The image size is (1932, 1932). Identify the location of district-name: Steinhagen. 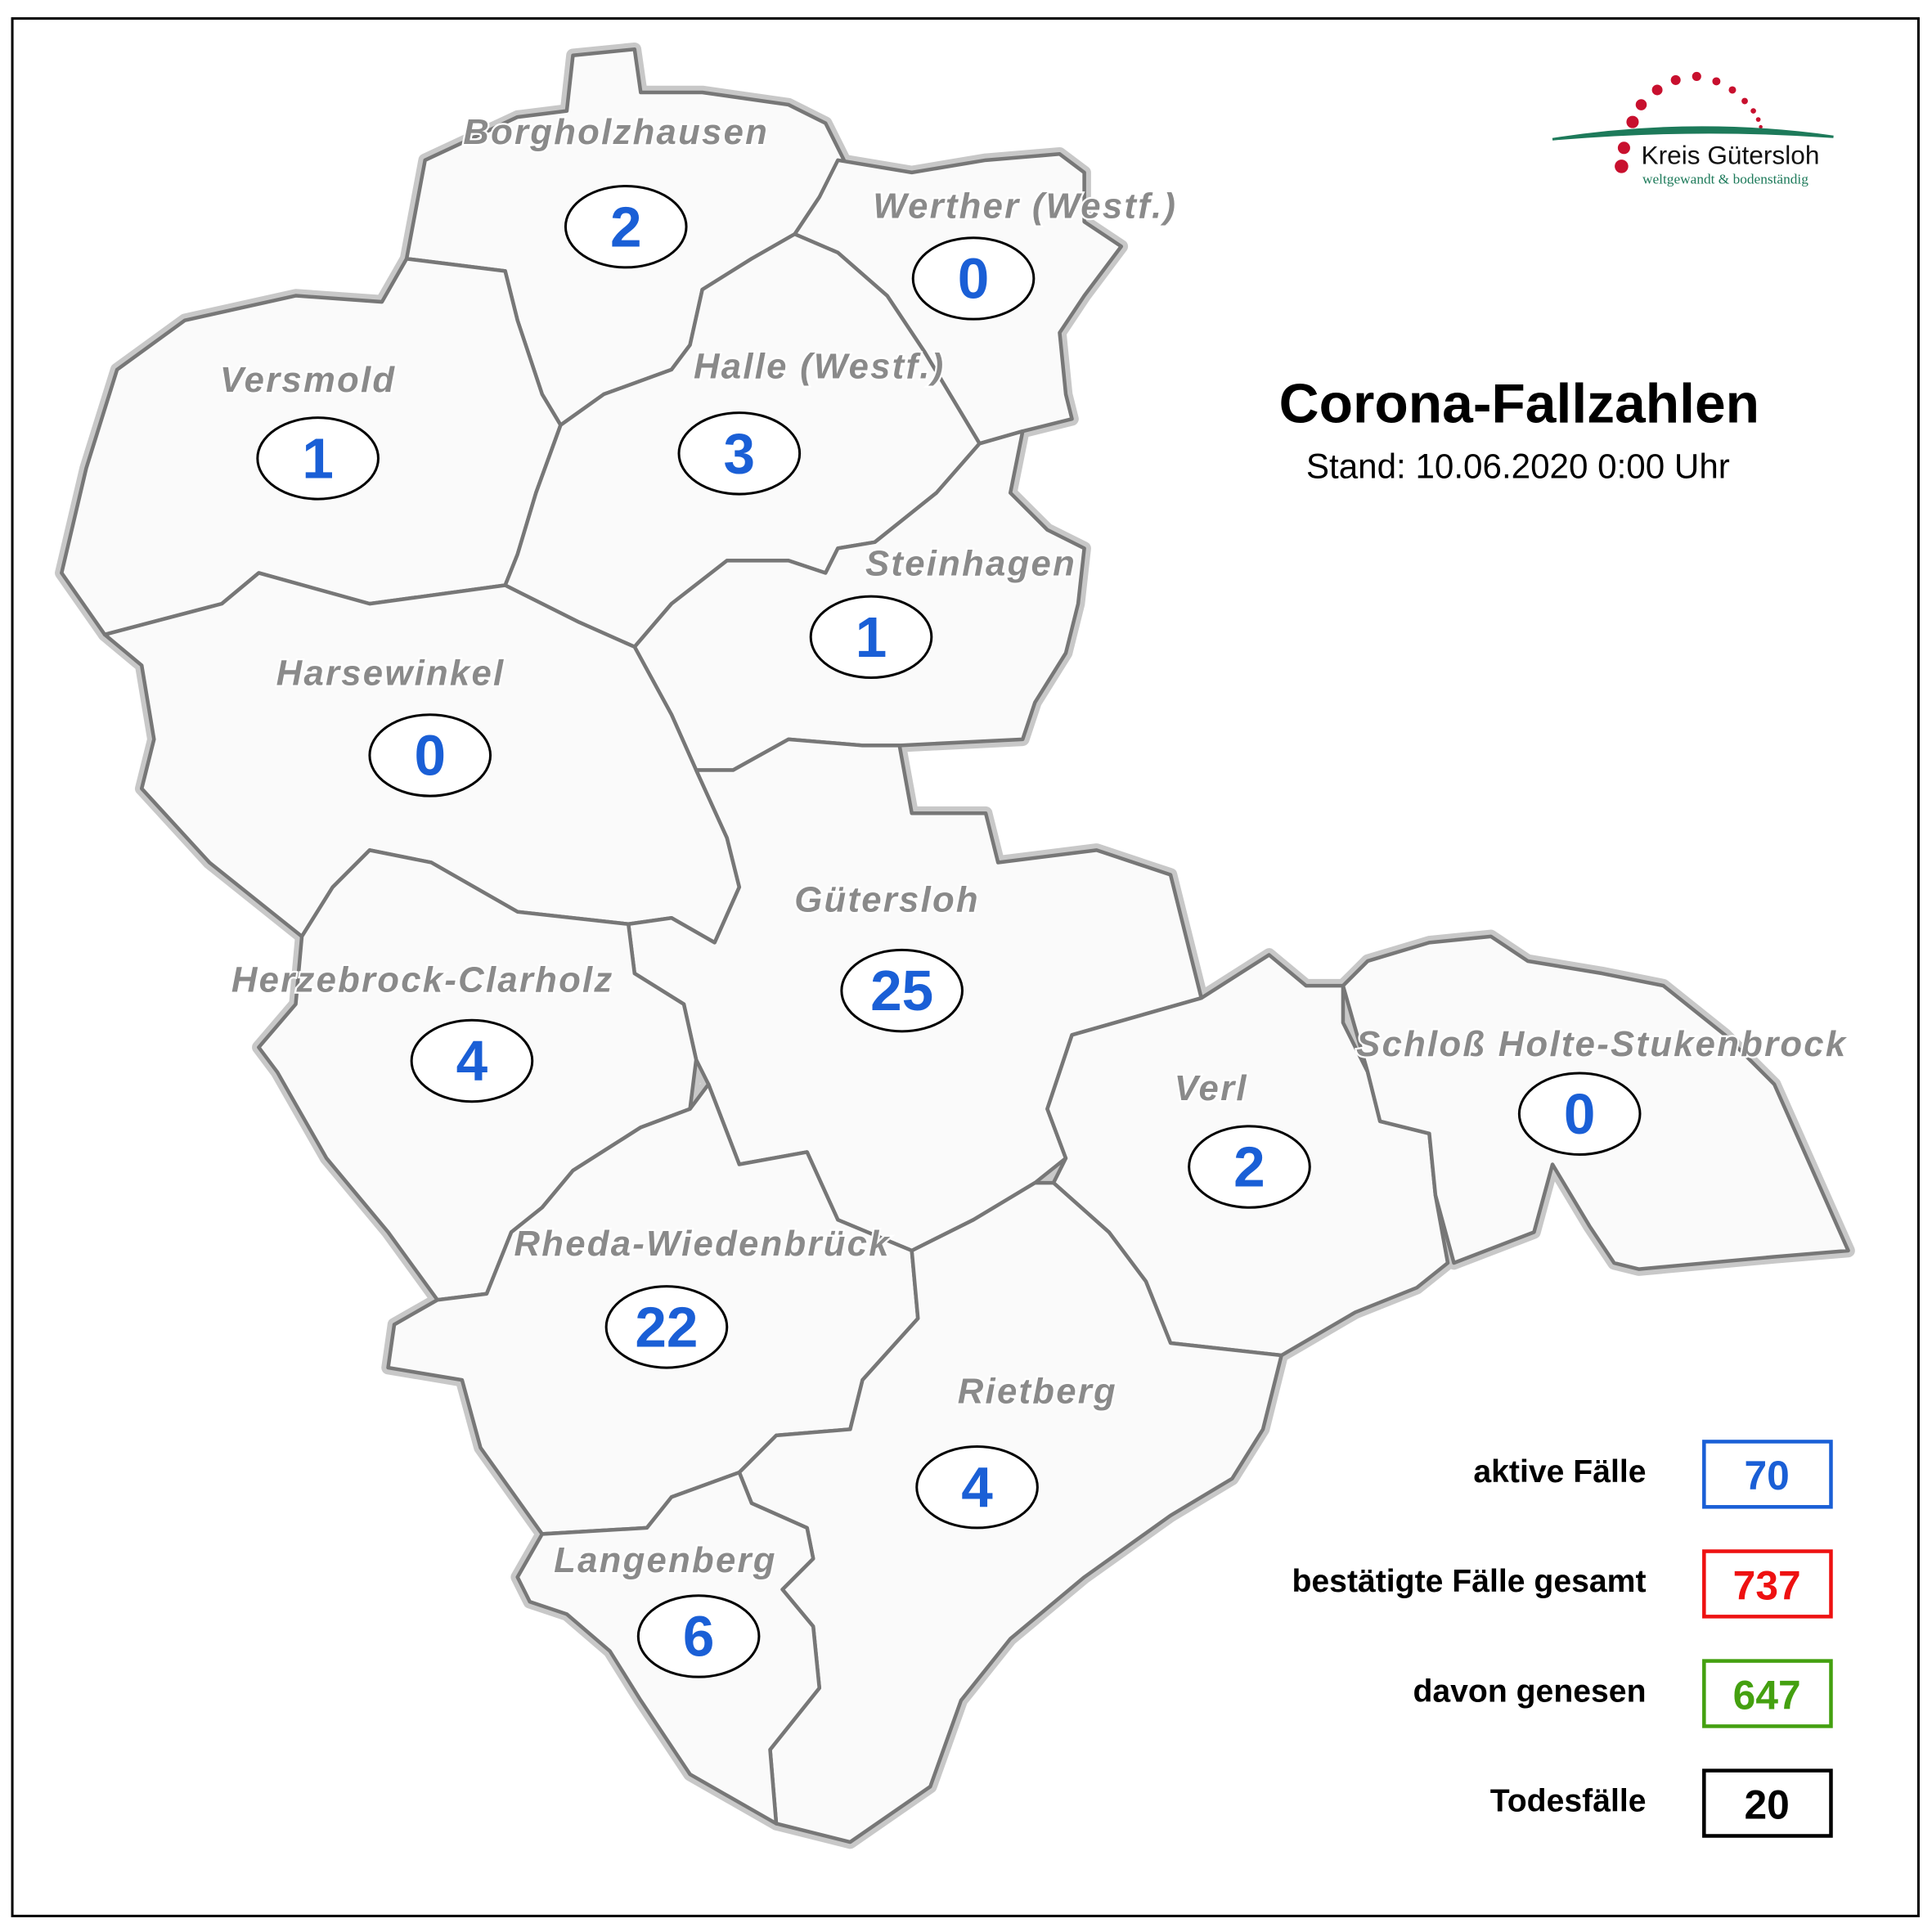
(971, 563).